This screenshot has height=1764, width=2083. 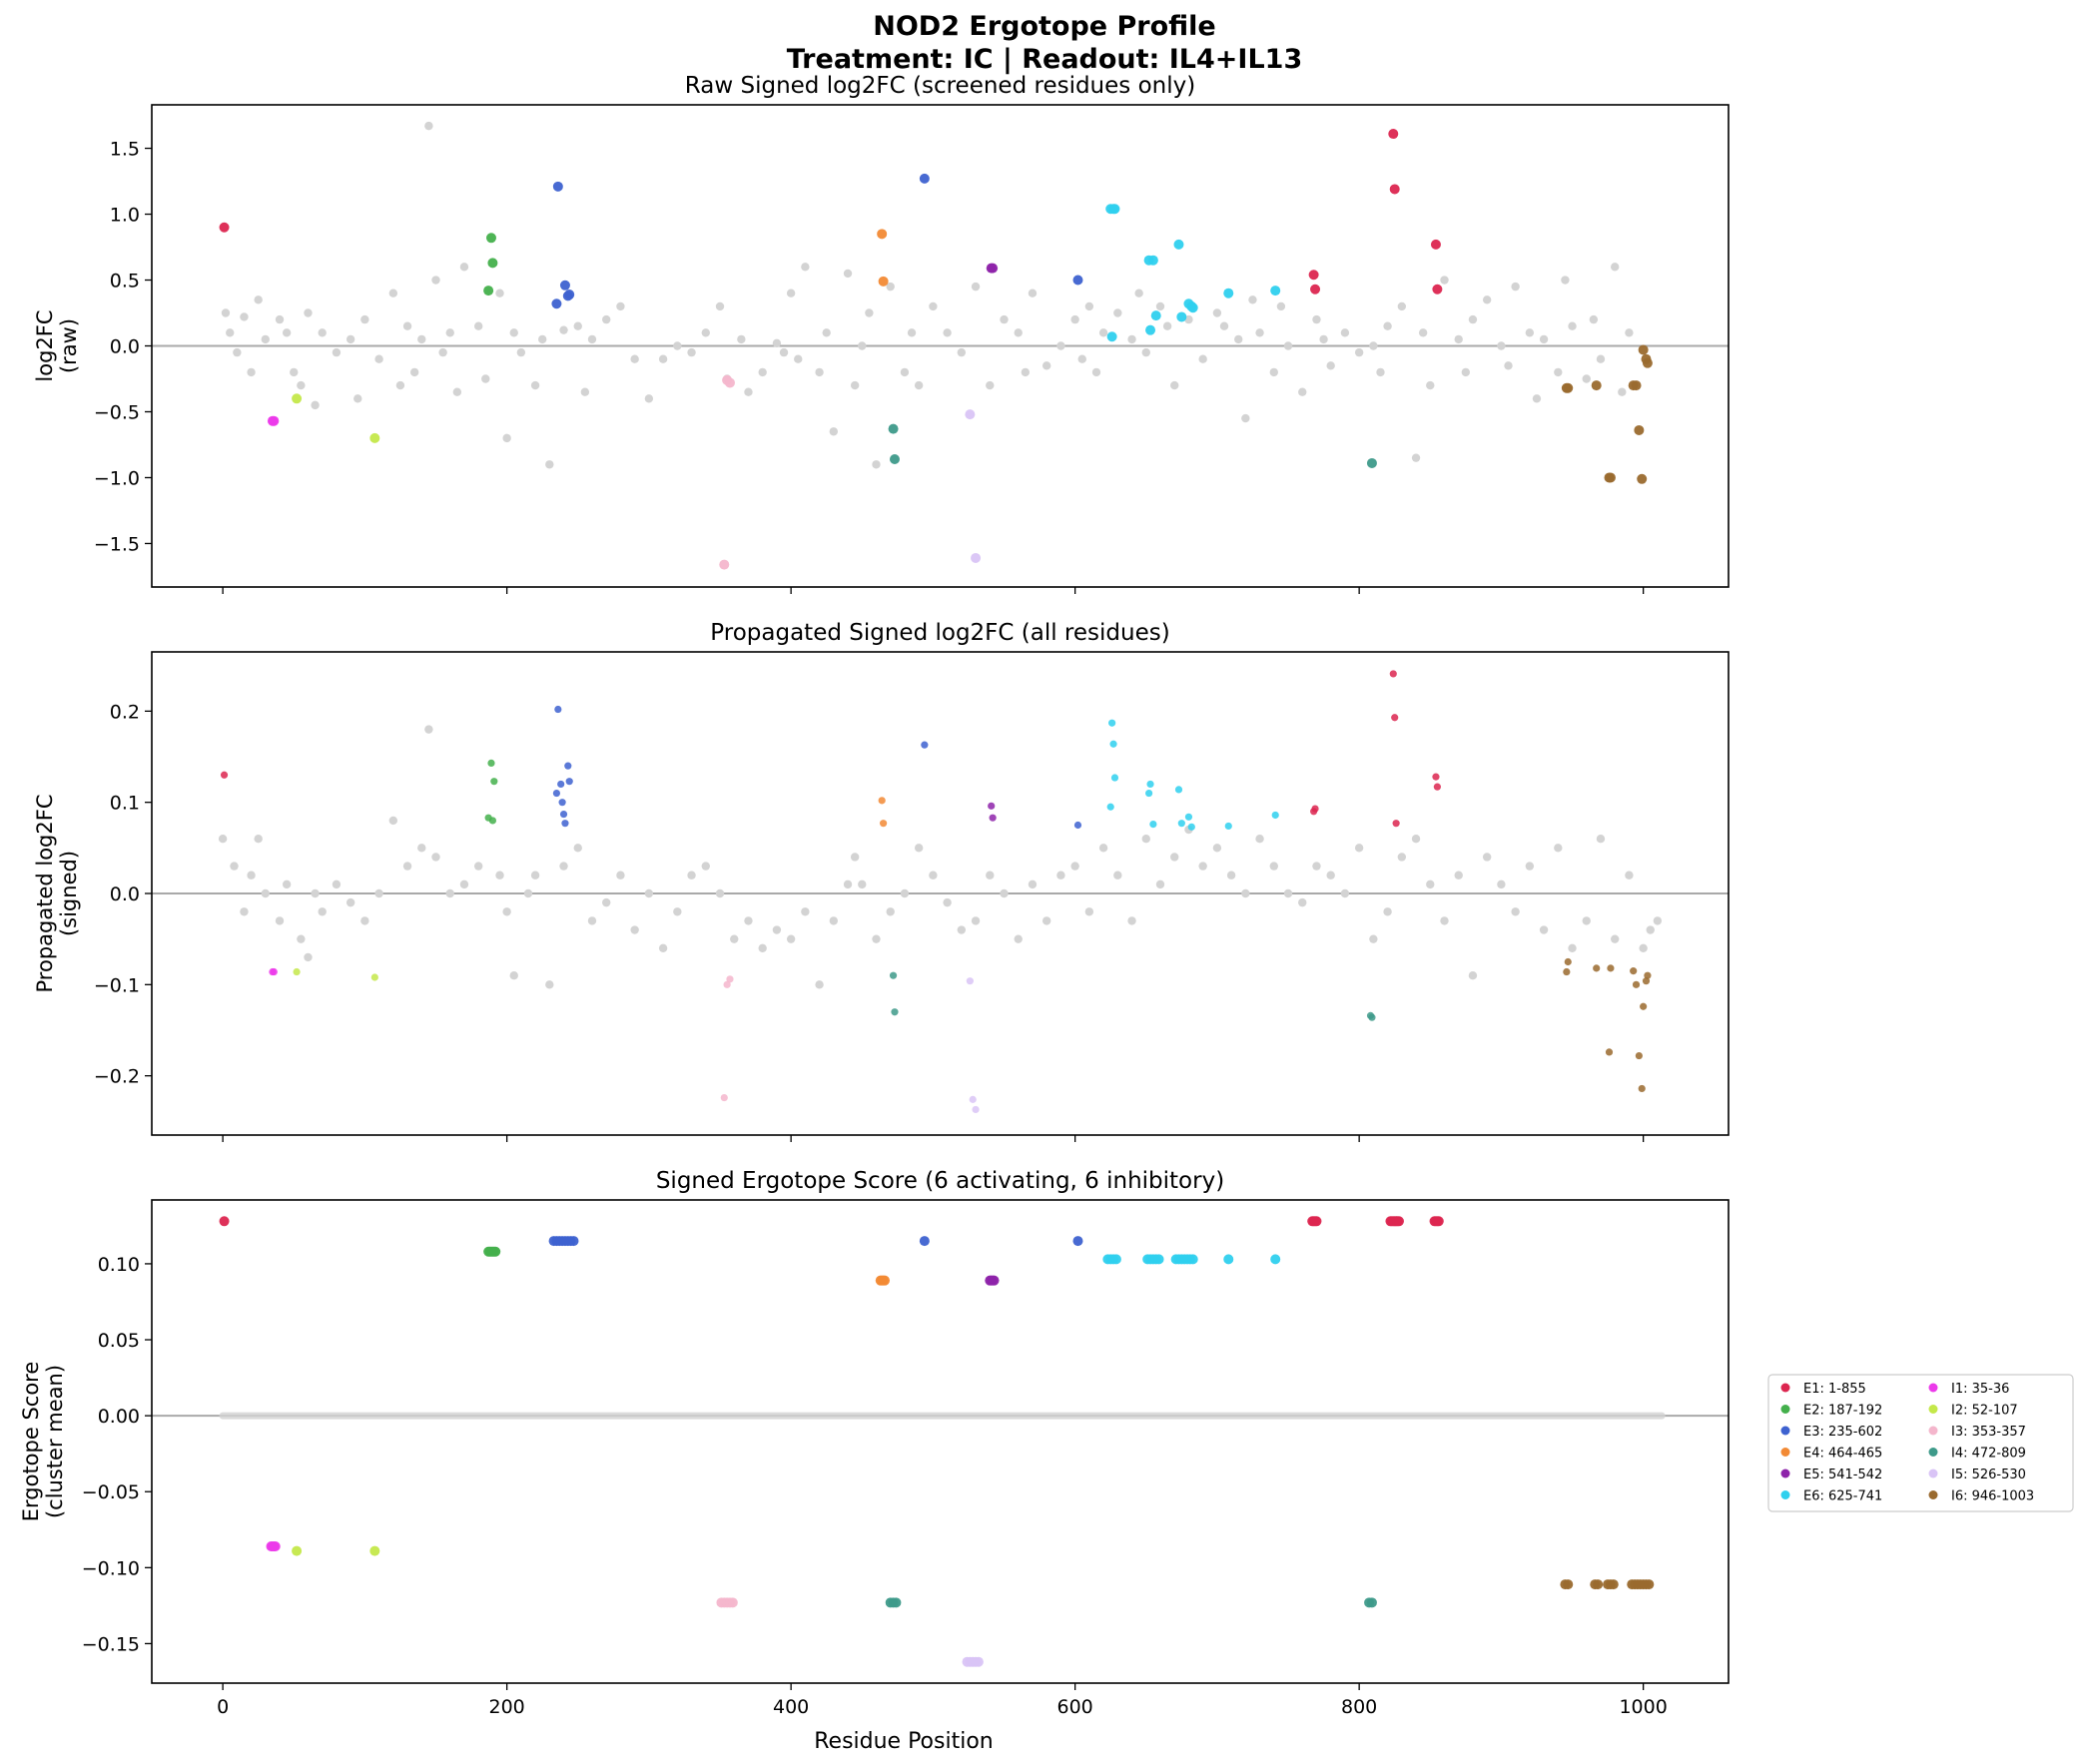 What do you see at coordinates (976, 557) in the screenshot?
I see `cluster-point-i5` at bounding box center [976, 557].